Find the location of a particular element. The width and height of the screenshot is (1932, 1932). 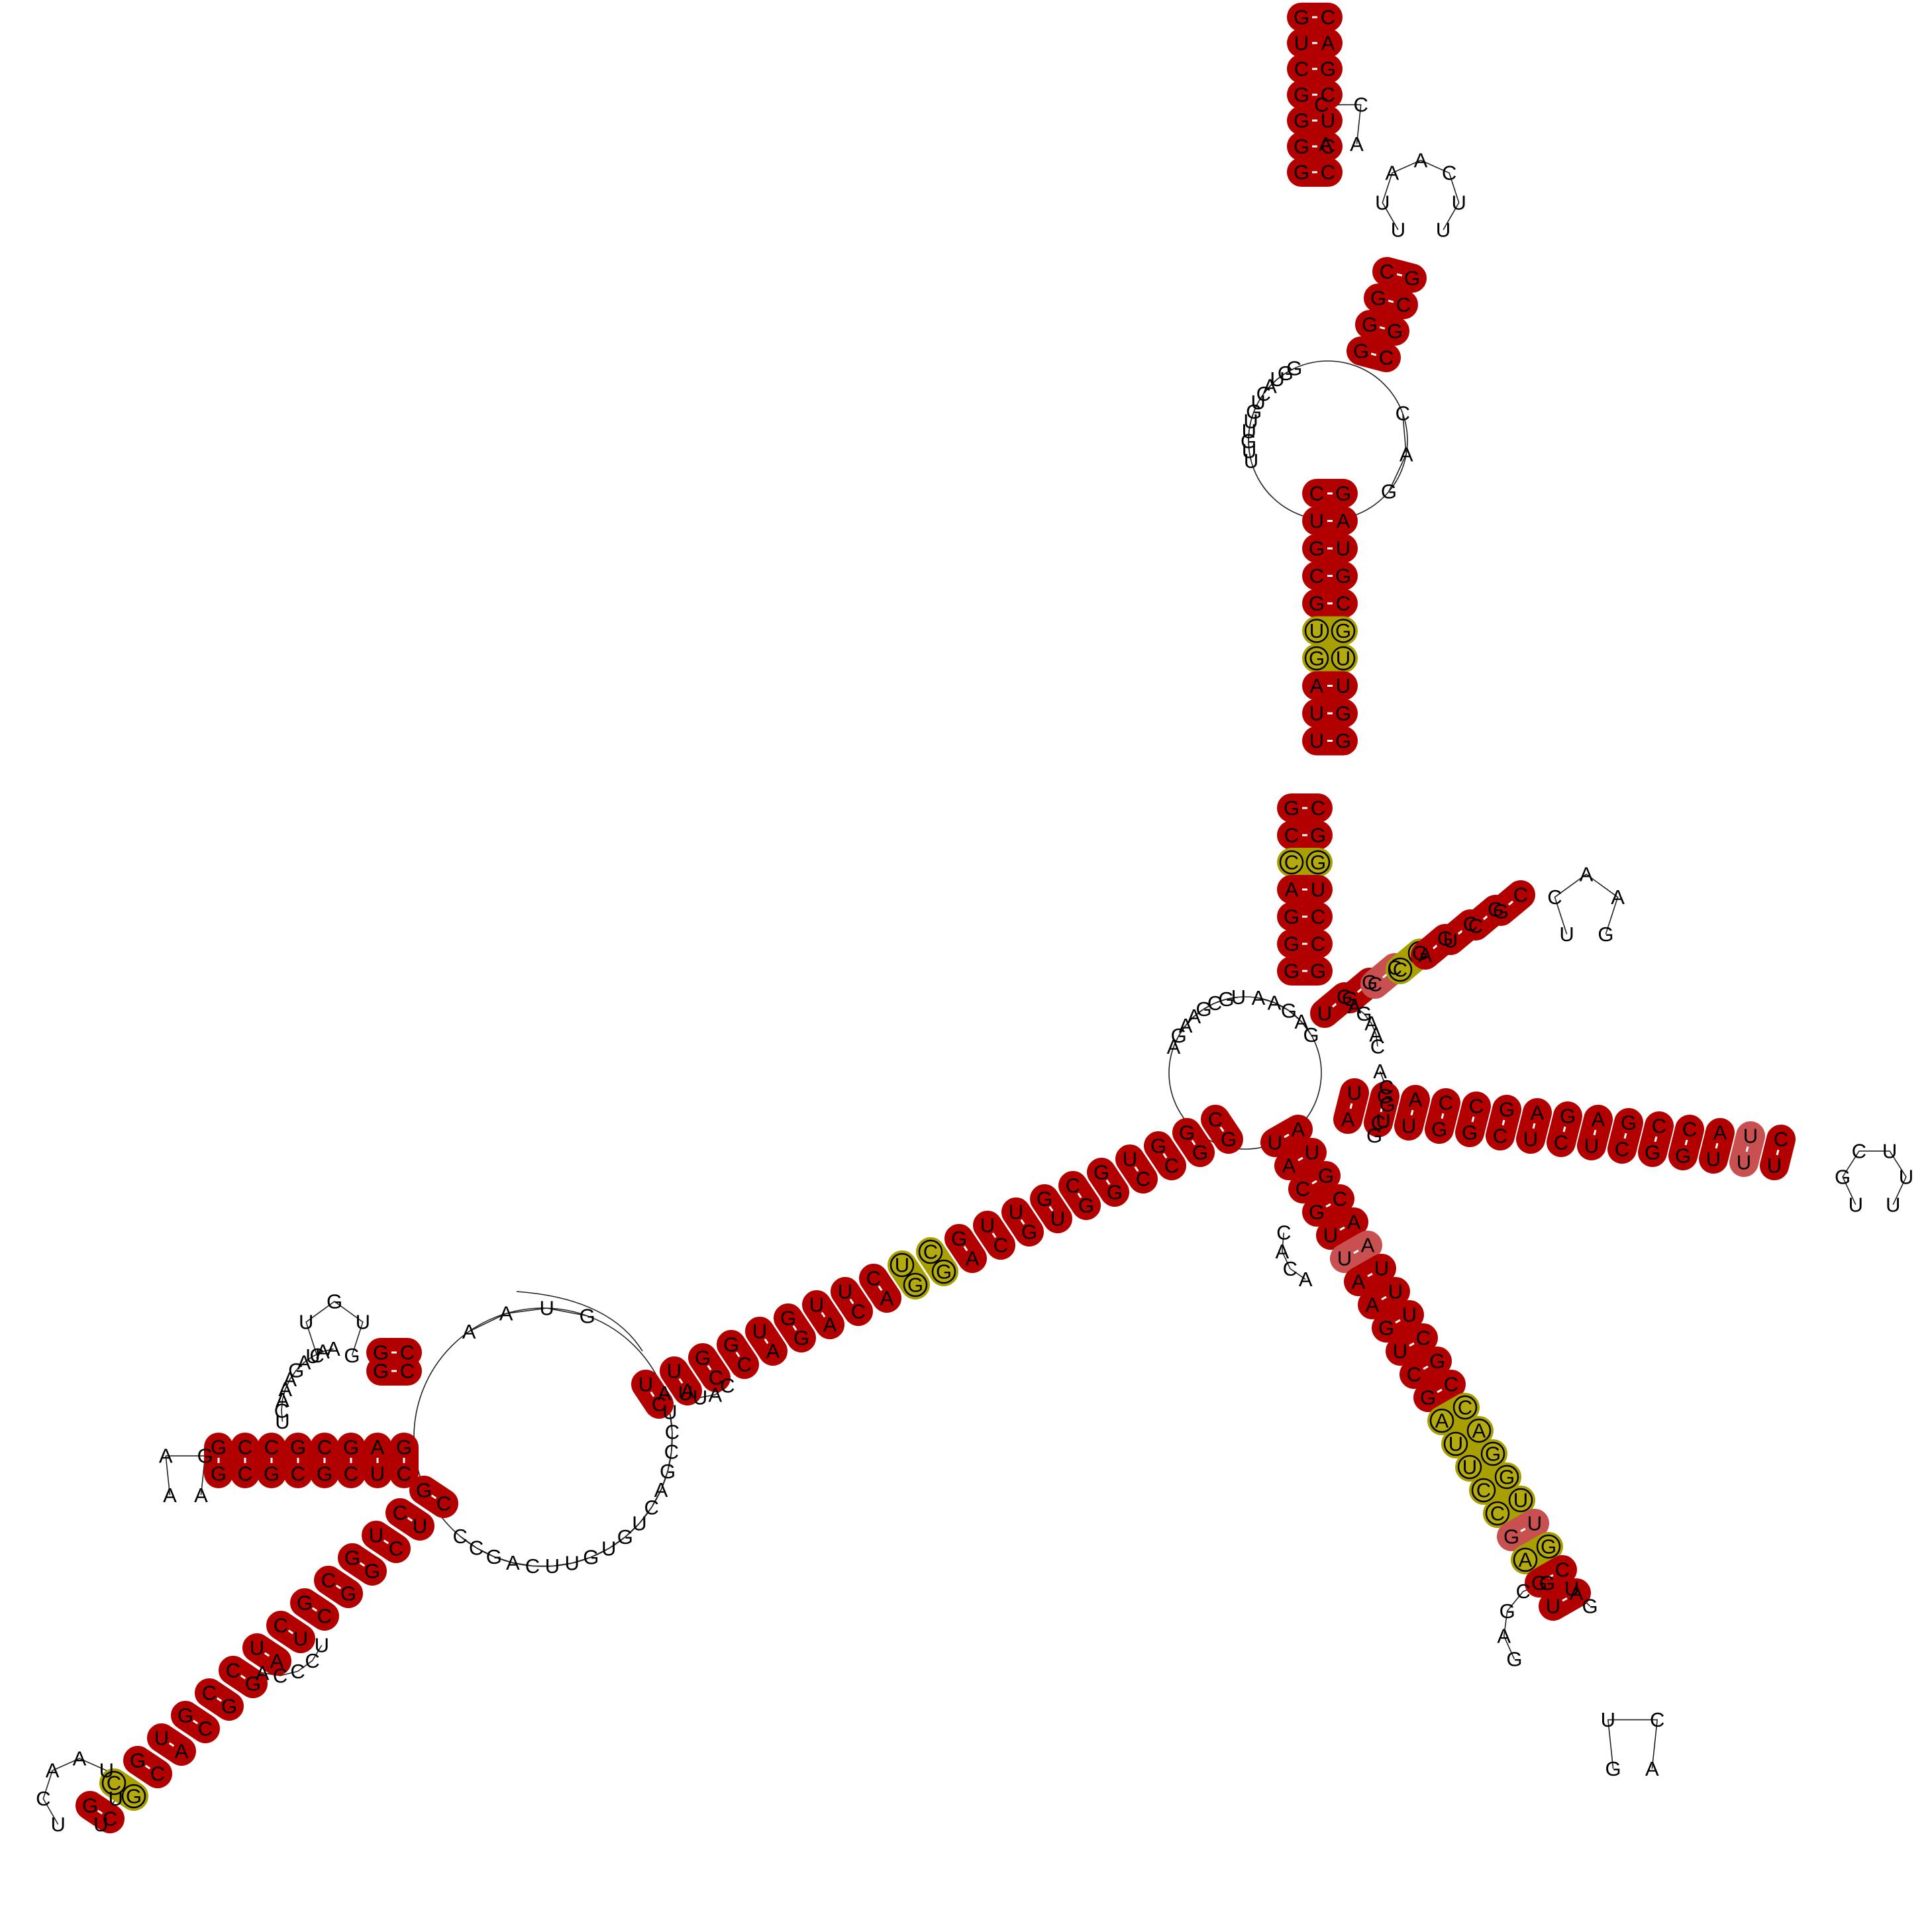

helix-upper-hairpin-left is located at coordinates (1315, 95).